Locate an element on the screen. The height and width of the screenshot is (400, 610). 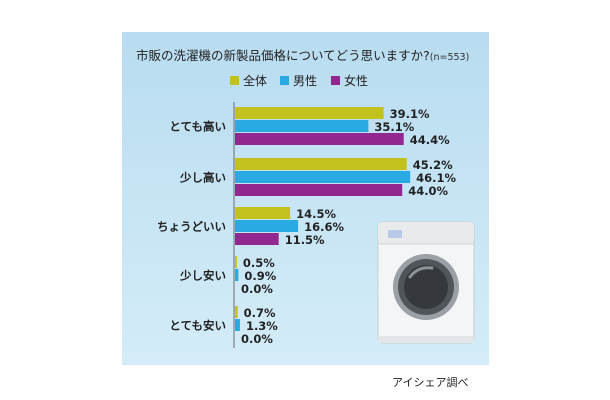
data-label: 45.2% is located at coordinates (433, 165).